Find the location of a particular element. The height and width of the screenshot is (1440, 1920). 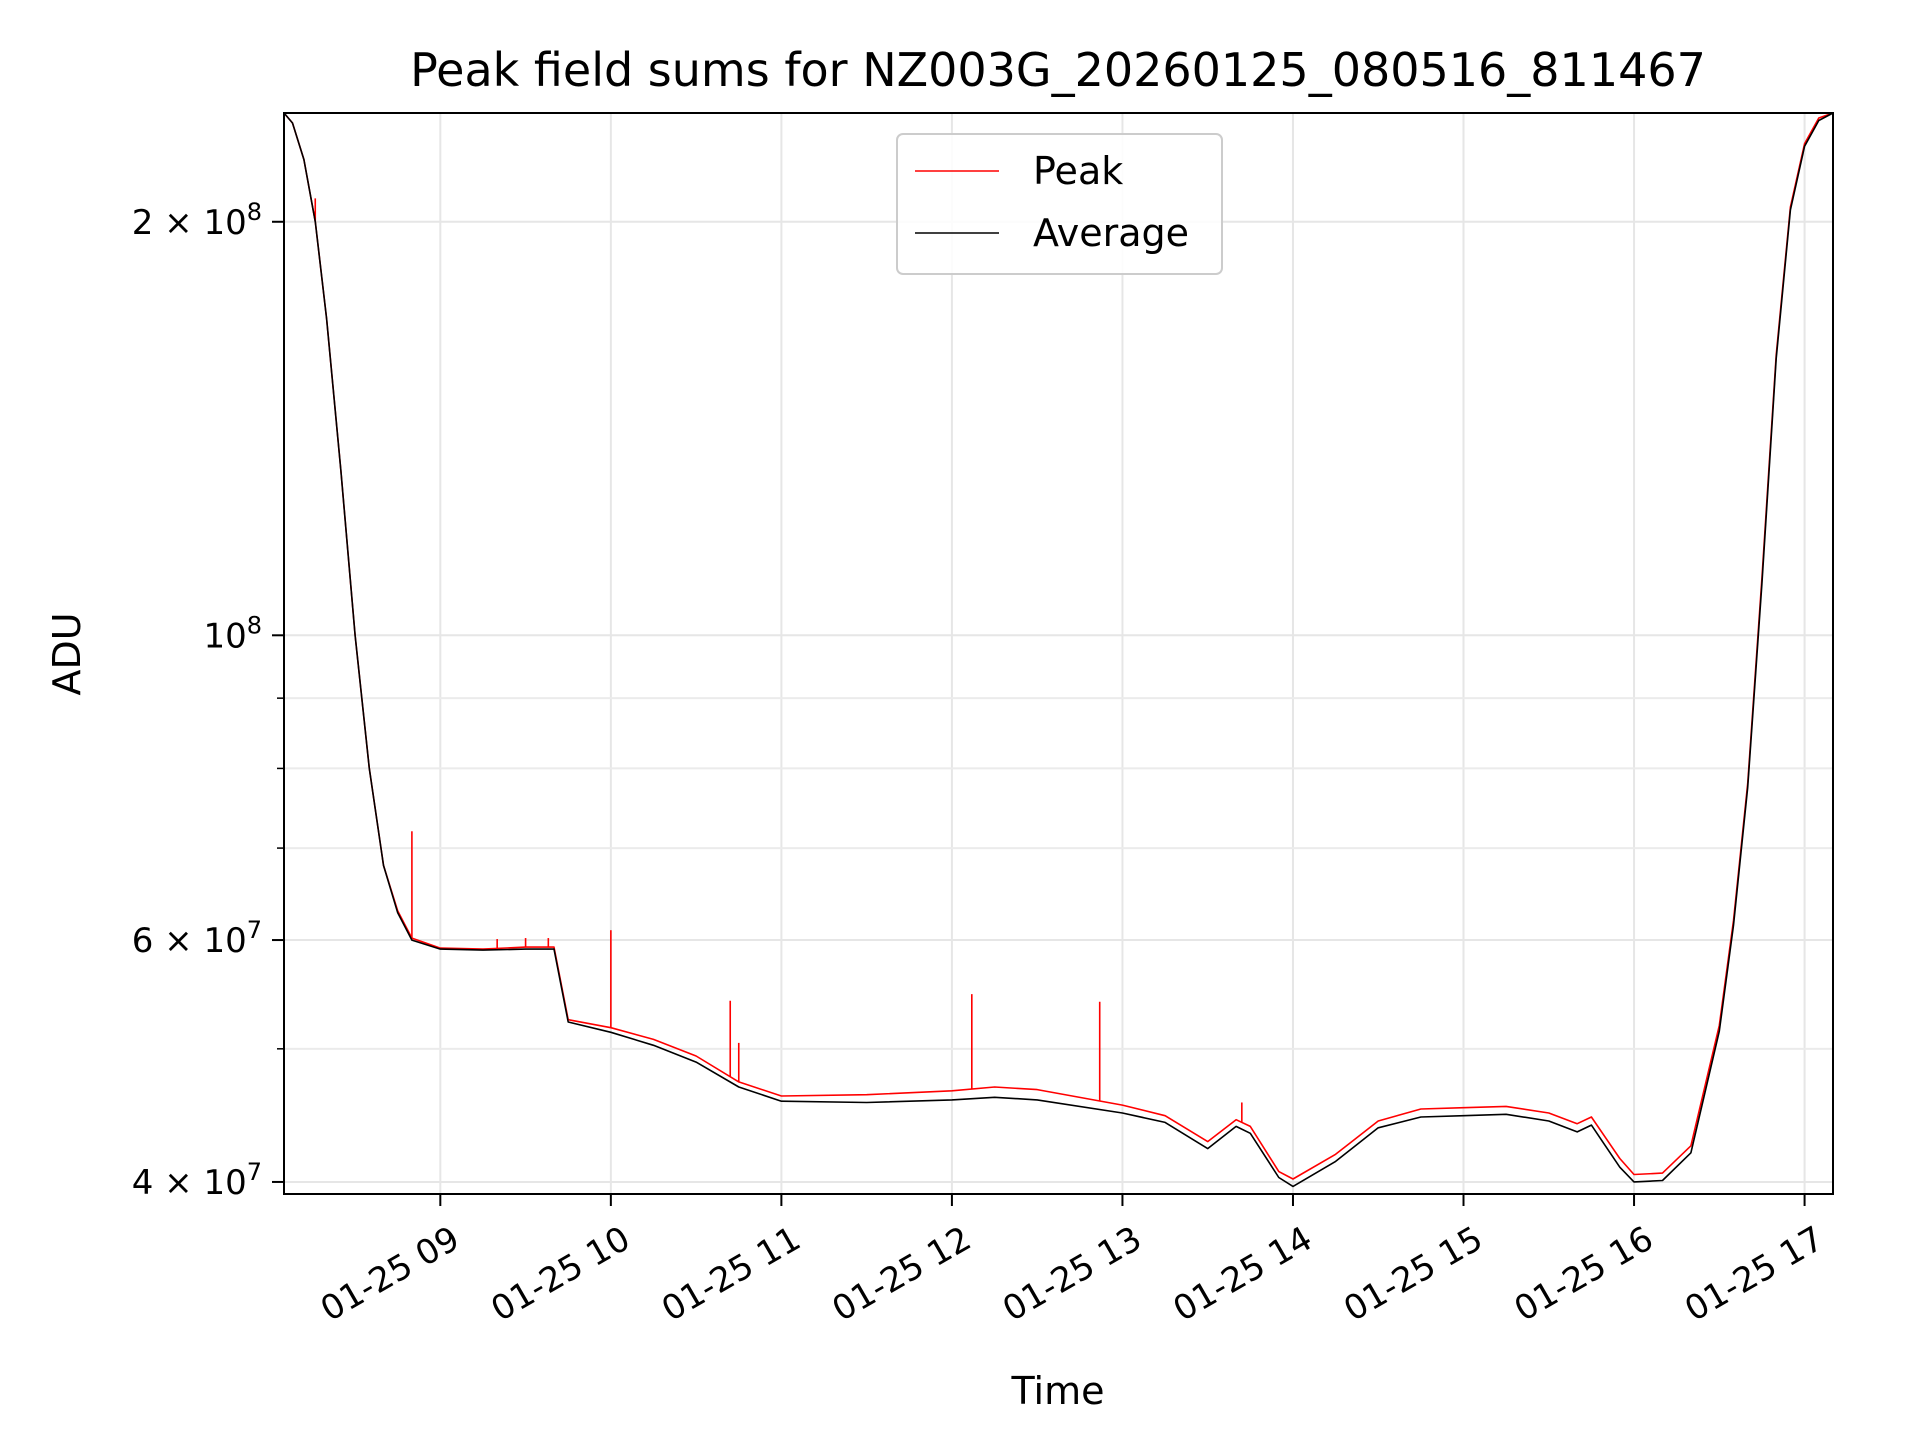

y-tick-label: 2 × 108 is located at coordinates (197, 220).